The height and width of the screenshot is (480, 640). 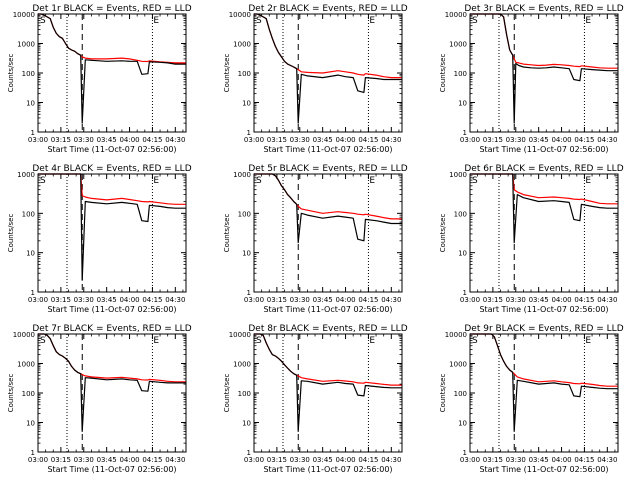 I want to click on chart-title: Det 2r BLACK = Events, RED = LLD, so click(x=327, y=9).